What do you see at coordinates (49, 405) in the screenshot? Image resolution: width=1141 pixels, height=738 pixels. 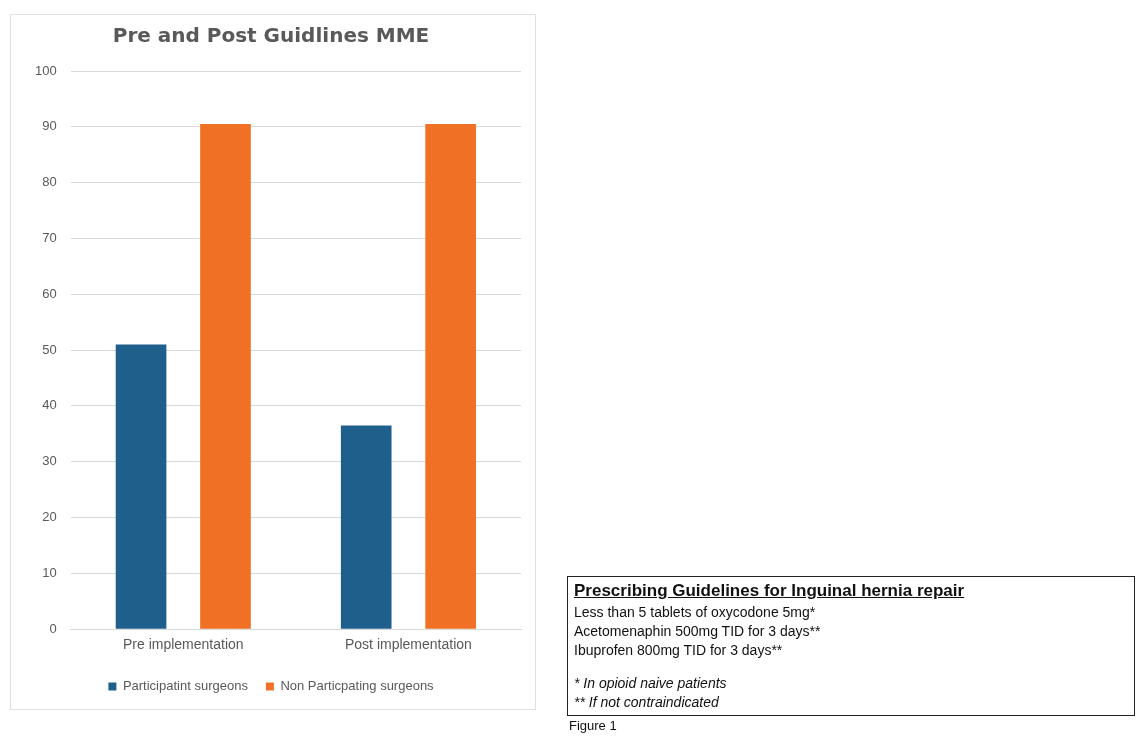 I see `y-tick-label: 40` at bounding box center [49, 405].